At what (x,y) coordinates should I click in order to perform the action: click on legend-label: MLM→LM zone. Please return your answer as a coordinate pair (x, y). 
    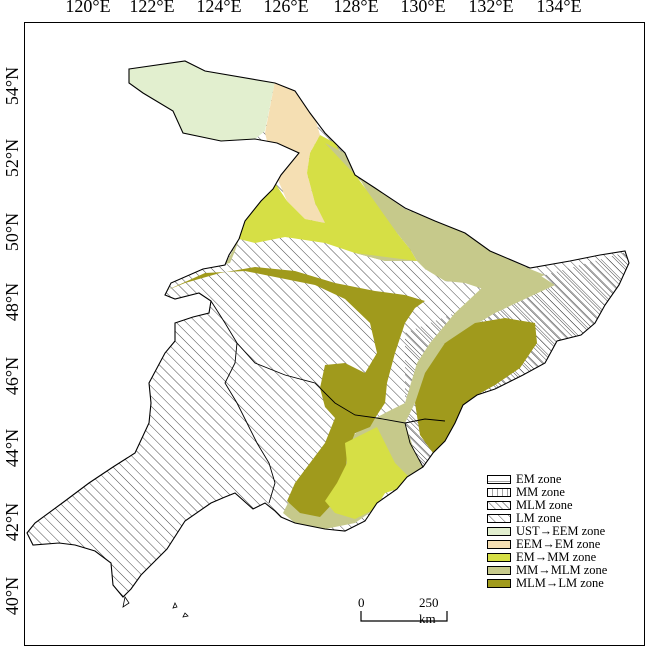
    Looking at the image, I should click on (560, 583).